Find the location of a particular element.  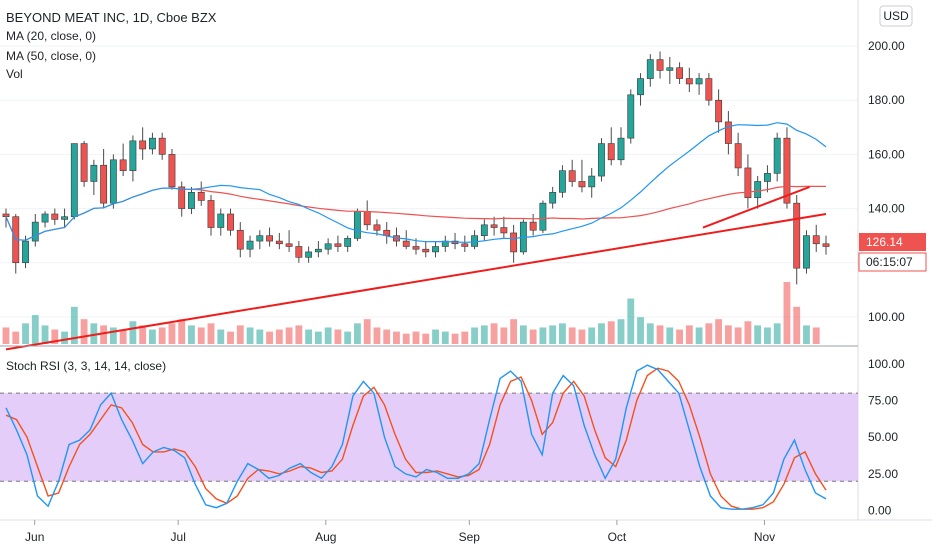

price-tick-label: 200.00 is located at coordinates (886, 46).